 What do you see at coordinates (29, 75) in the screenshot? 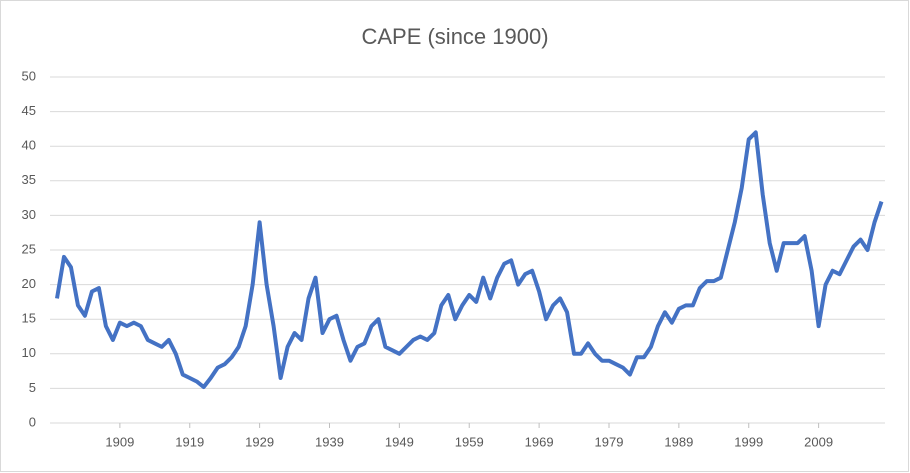
I see `y-tick-label: 50` at bounding box center [29, 75].